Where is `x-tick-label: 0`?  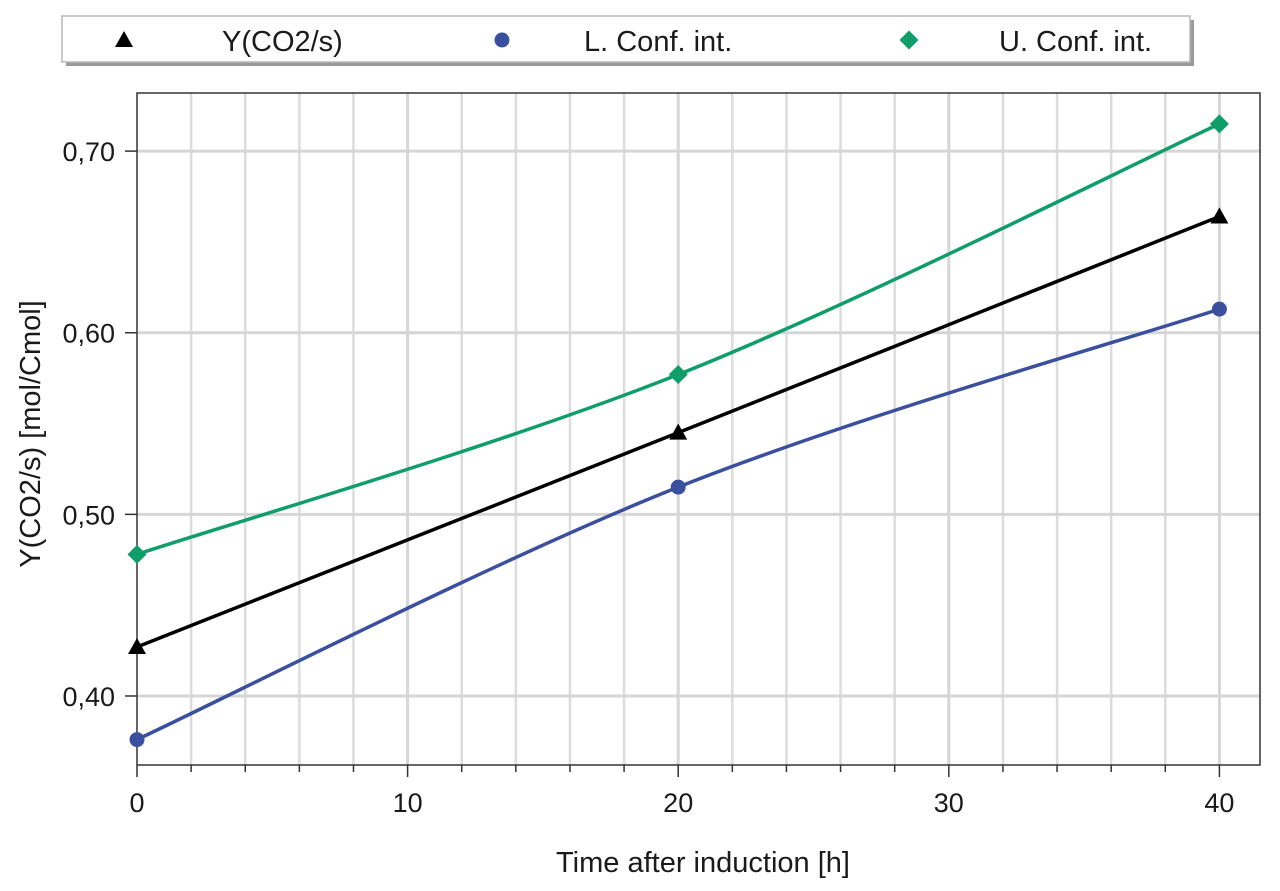
x-tick-label: 0 is located at coordinates (136, 803).